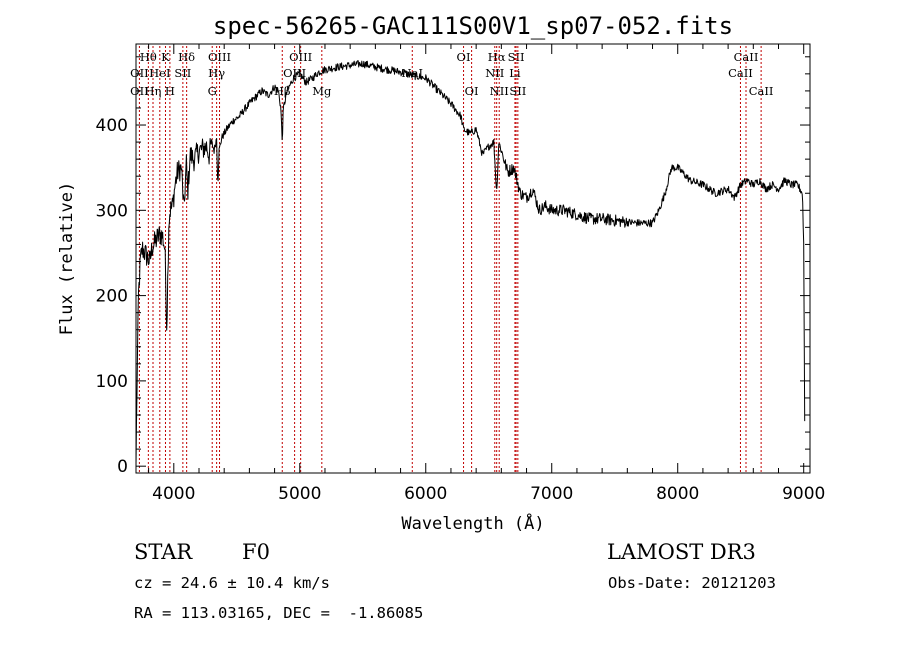 The width and height of the screenshot is (900, 649). I want to click on survey-name: LAMOST DR3, so click(681, 552).